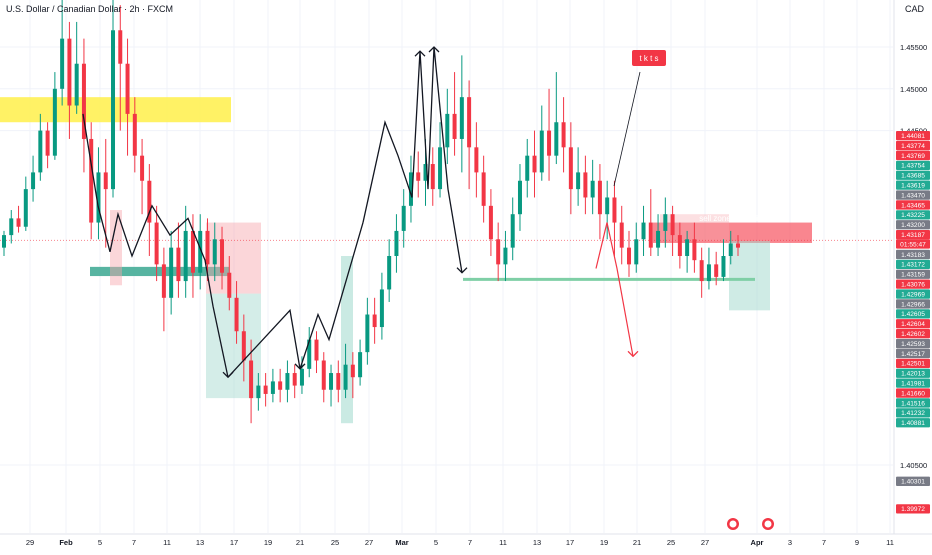  Describe the element at coordinates (466, 542) in the screenshot. I see `time-axis` at that location.